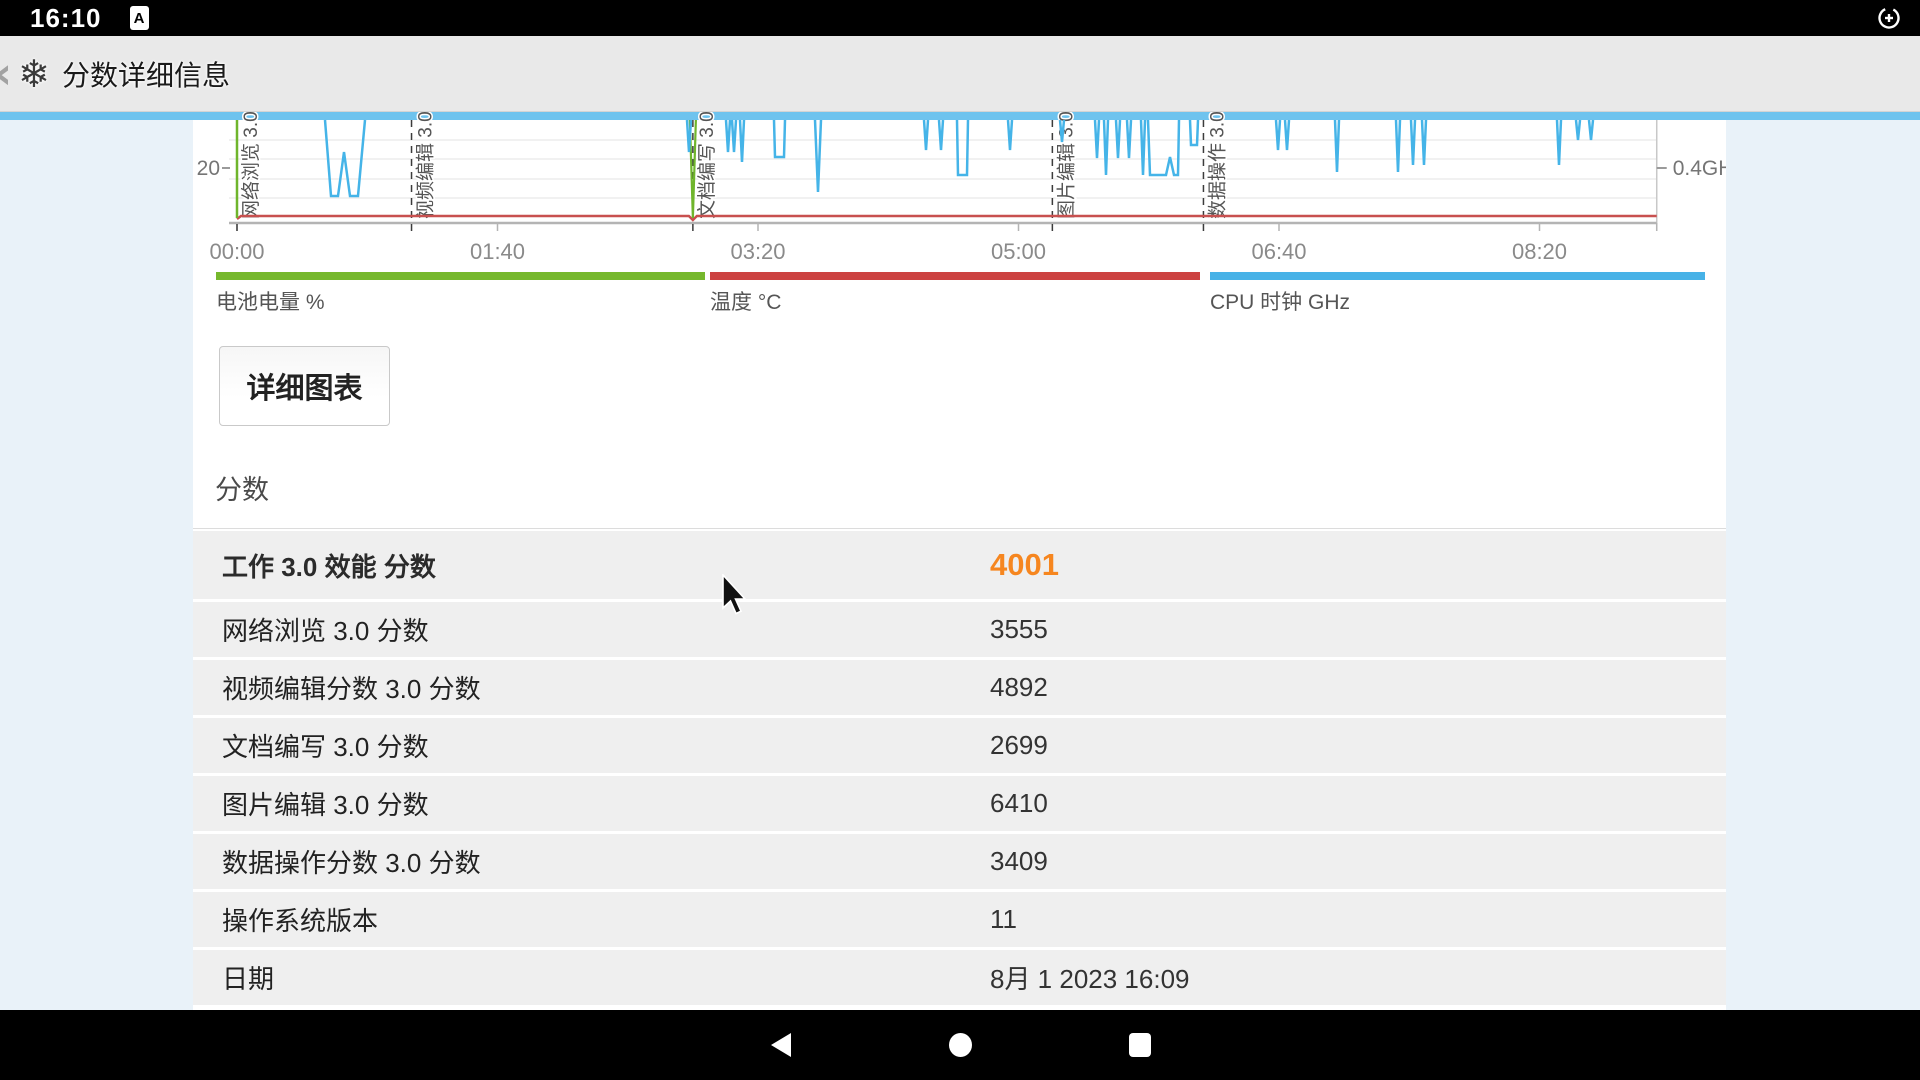 This screenshot has height=1080, width=1920. What do you see at coordinates (960, 116) in the screenshot?
I see `chart-top-band` at bounding box center [960, 116].